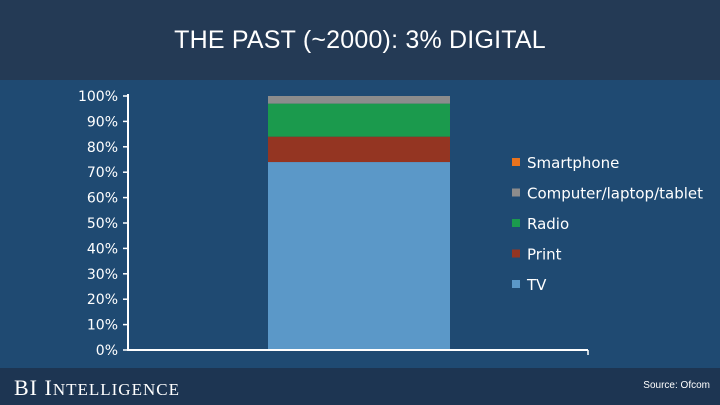 The image size is (720, 405). I want to click on y-axis-ticks: 0% 10% 20% 30% 40% 50% 60% 70% 80% 90% 100%, so click(103, 224).